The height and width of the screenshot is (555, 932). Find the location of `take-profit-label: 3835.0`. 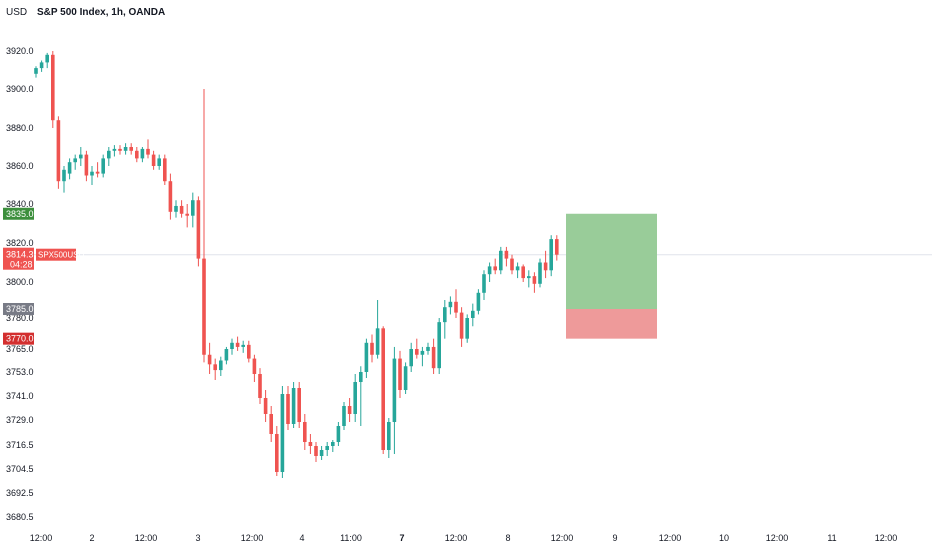

take-profit-label: 3835.0 is located at coordinates (18, 213).